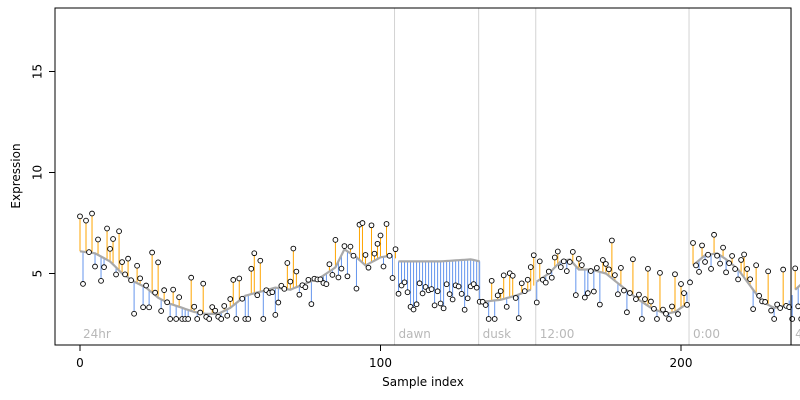 The height and width of the screenshot is (400, 800). I want to click on y-tick-label: 5, so click(38, 274).